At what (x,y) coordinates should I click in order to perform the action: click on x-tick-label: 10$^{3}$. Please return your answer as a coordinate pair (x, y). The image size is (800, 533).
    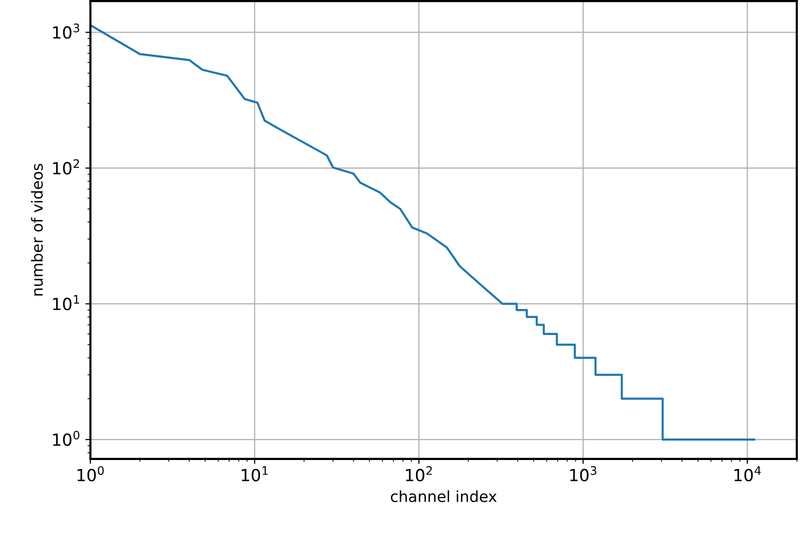
    Looking at the image, I should click on (583, 474).